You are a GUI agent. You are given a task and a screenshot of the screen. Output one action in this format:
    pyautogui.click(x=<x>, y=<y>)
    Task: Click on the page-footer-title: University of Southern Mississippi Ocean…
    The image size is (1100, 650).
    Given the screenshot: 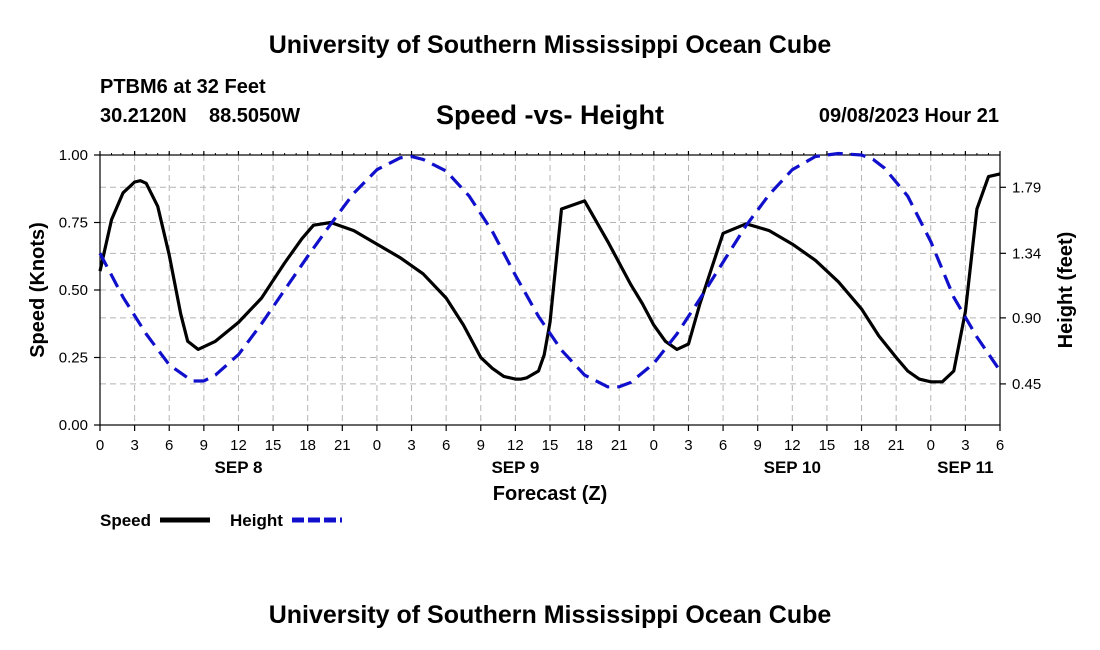 What is the action you would take?
    pyautogui.click(x=550, y=615)
    